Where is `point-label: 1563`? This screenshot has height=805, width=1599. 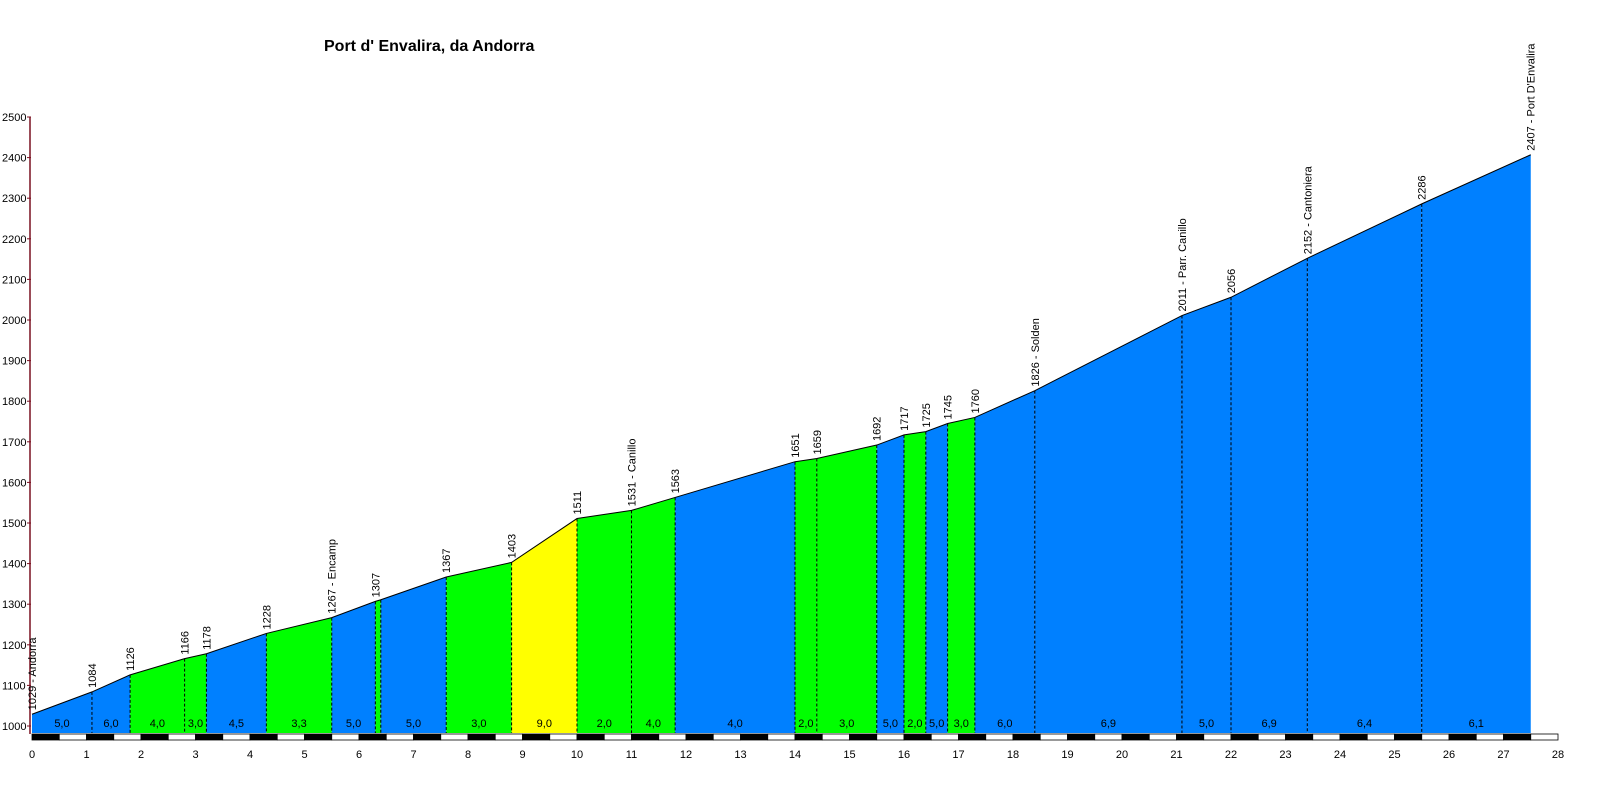
point-label: 1563 is located at coordinates (676, 481).